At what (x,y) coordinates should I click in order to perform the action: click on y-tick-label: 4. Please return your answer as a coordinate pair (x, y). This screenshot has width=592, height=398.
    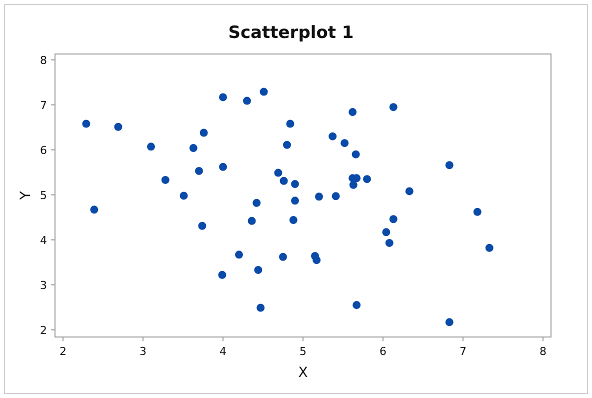
    Looking at the image, I should click on (43, 240).